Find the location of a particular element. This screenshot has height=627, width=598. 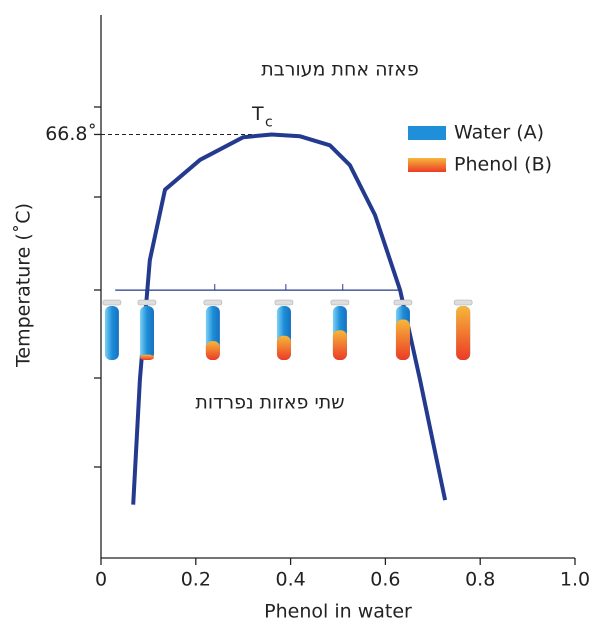

legend-label: Water (A) is located at coordinates (499, 133).